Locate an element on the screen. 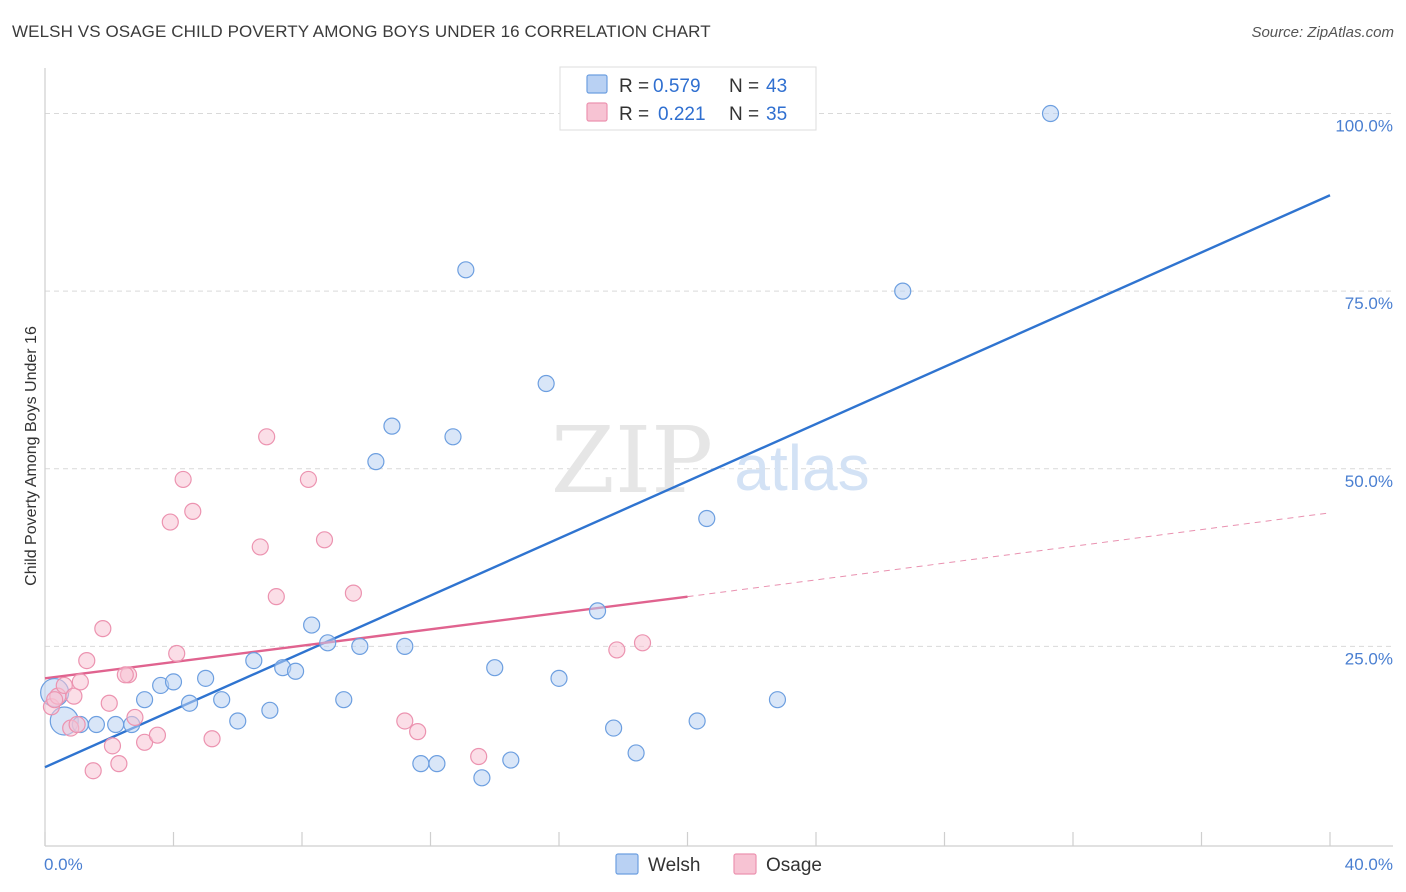 This screenshot has width=1406, height=892. bottom-legend-swatch-osage is located at coordinates (745, 864).